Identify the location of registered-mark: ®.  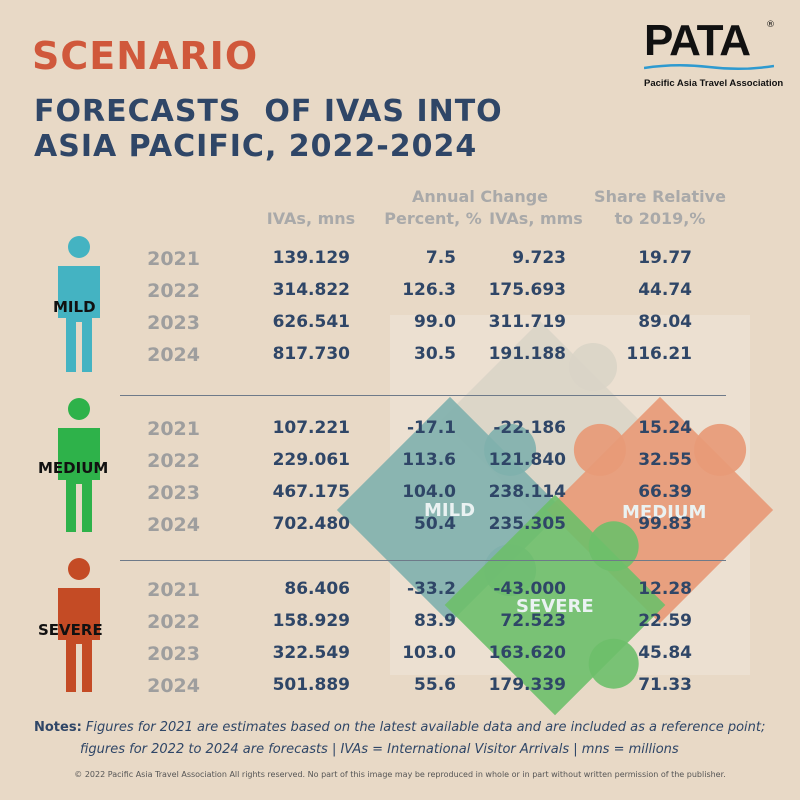
(770, 25).